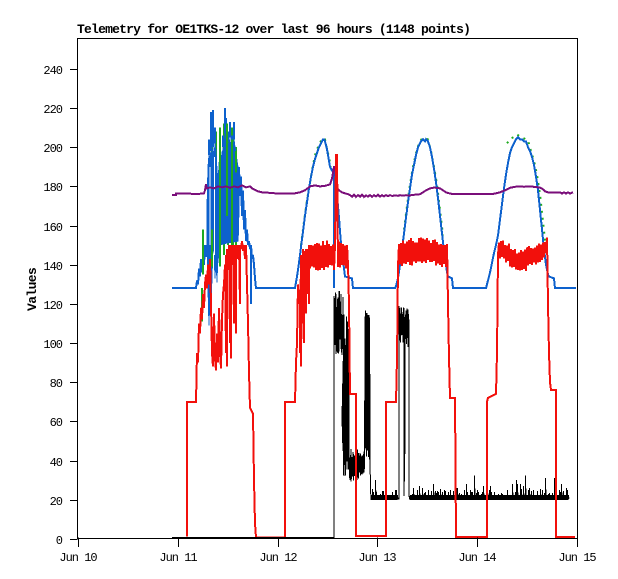  Describe the element at coordinates (477, 558) in the screenshot. I see `svg-text: Jun 14` at that location.